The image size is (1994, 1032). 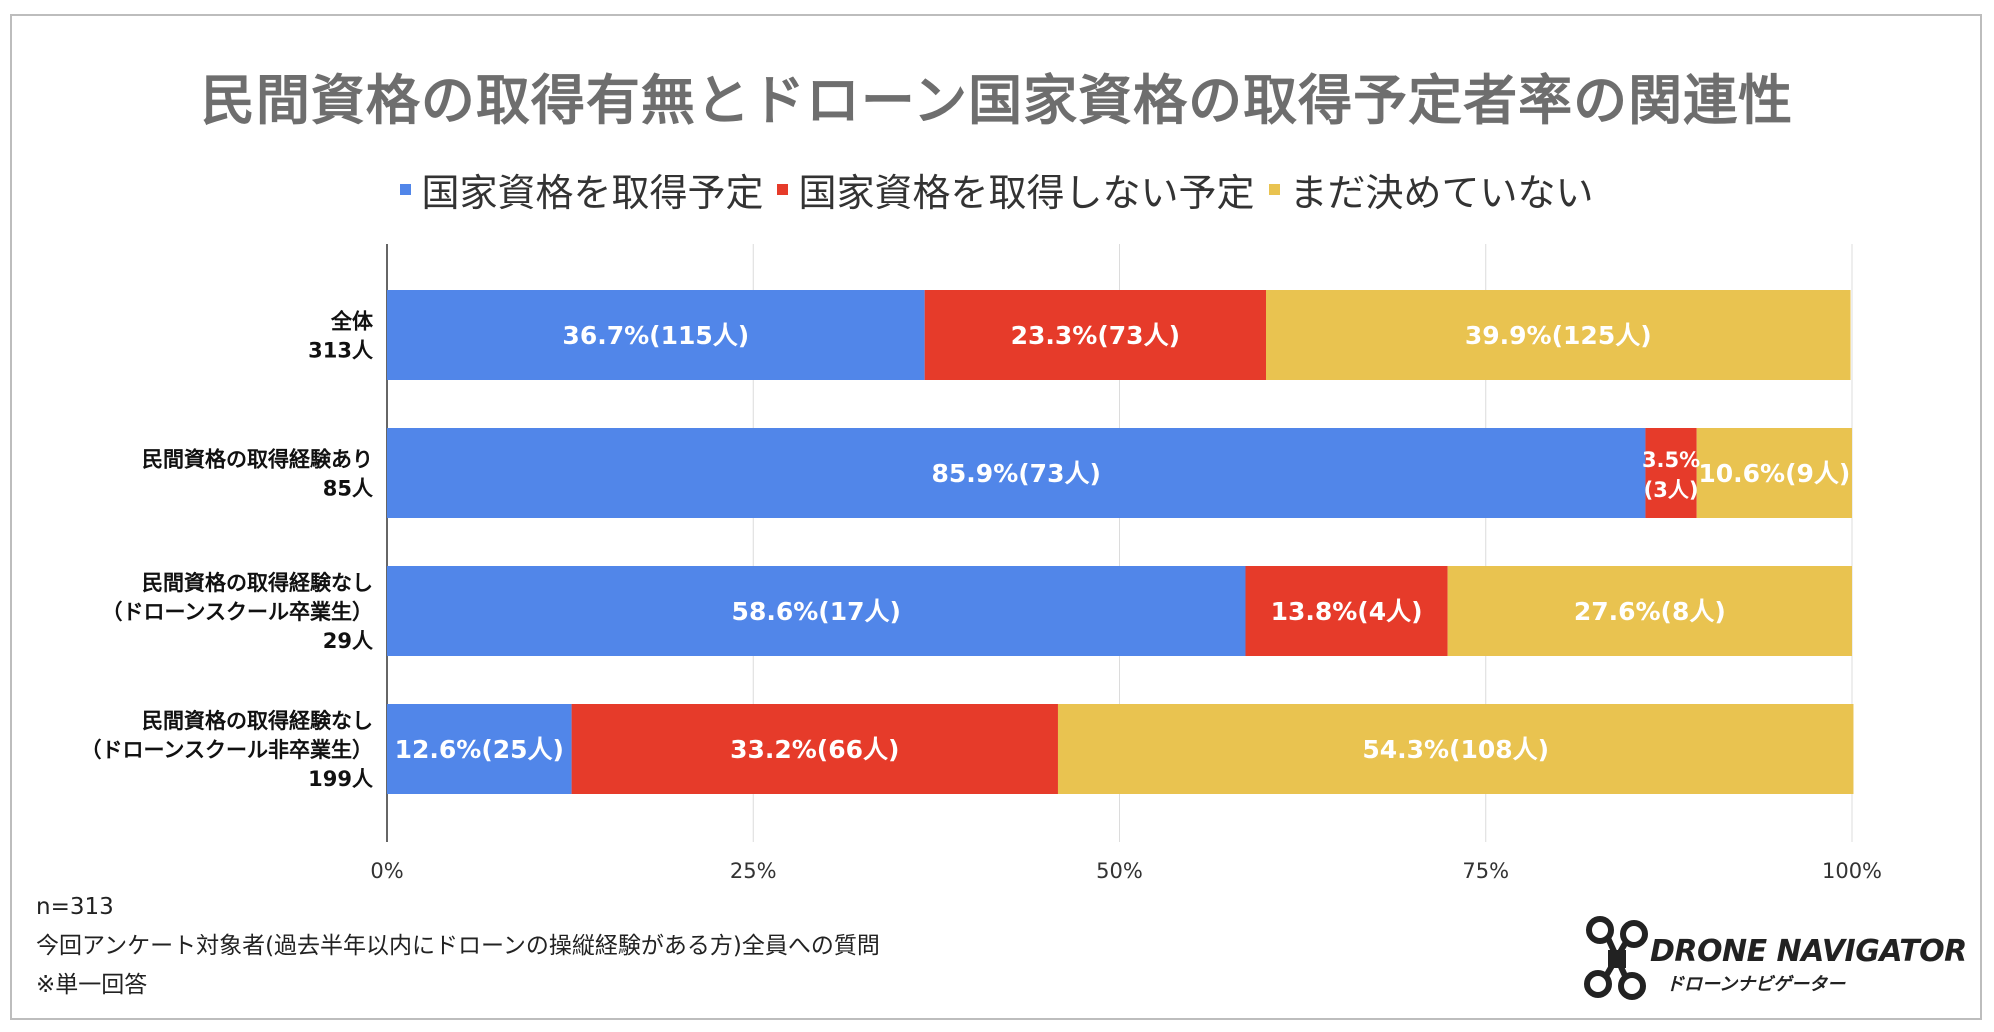 What do you see at coordinates (783, 189) in the screenshot?
I see `legend-swatch-red` at bounding box center [783, 189].